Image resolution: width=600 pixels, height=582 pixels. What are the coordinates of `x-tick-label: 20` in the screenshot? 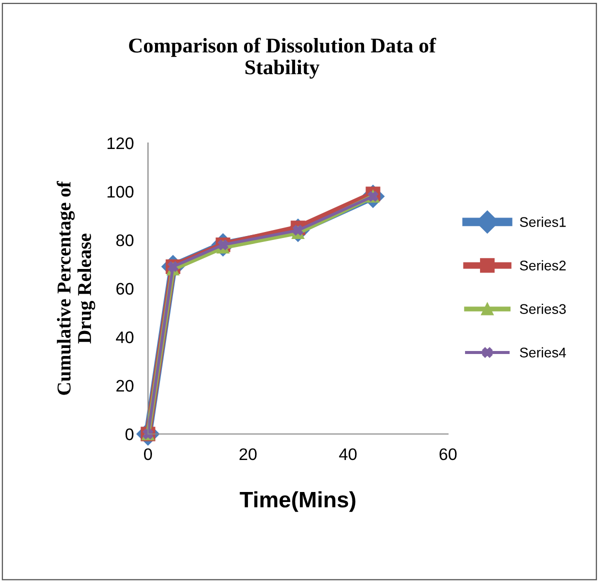 It's located at (248, 454).